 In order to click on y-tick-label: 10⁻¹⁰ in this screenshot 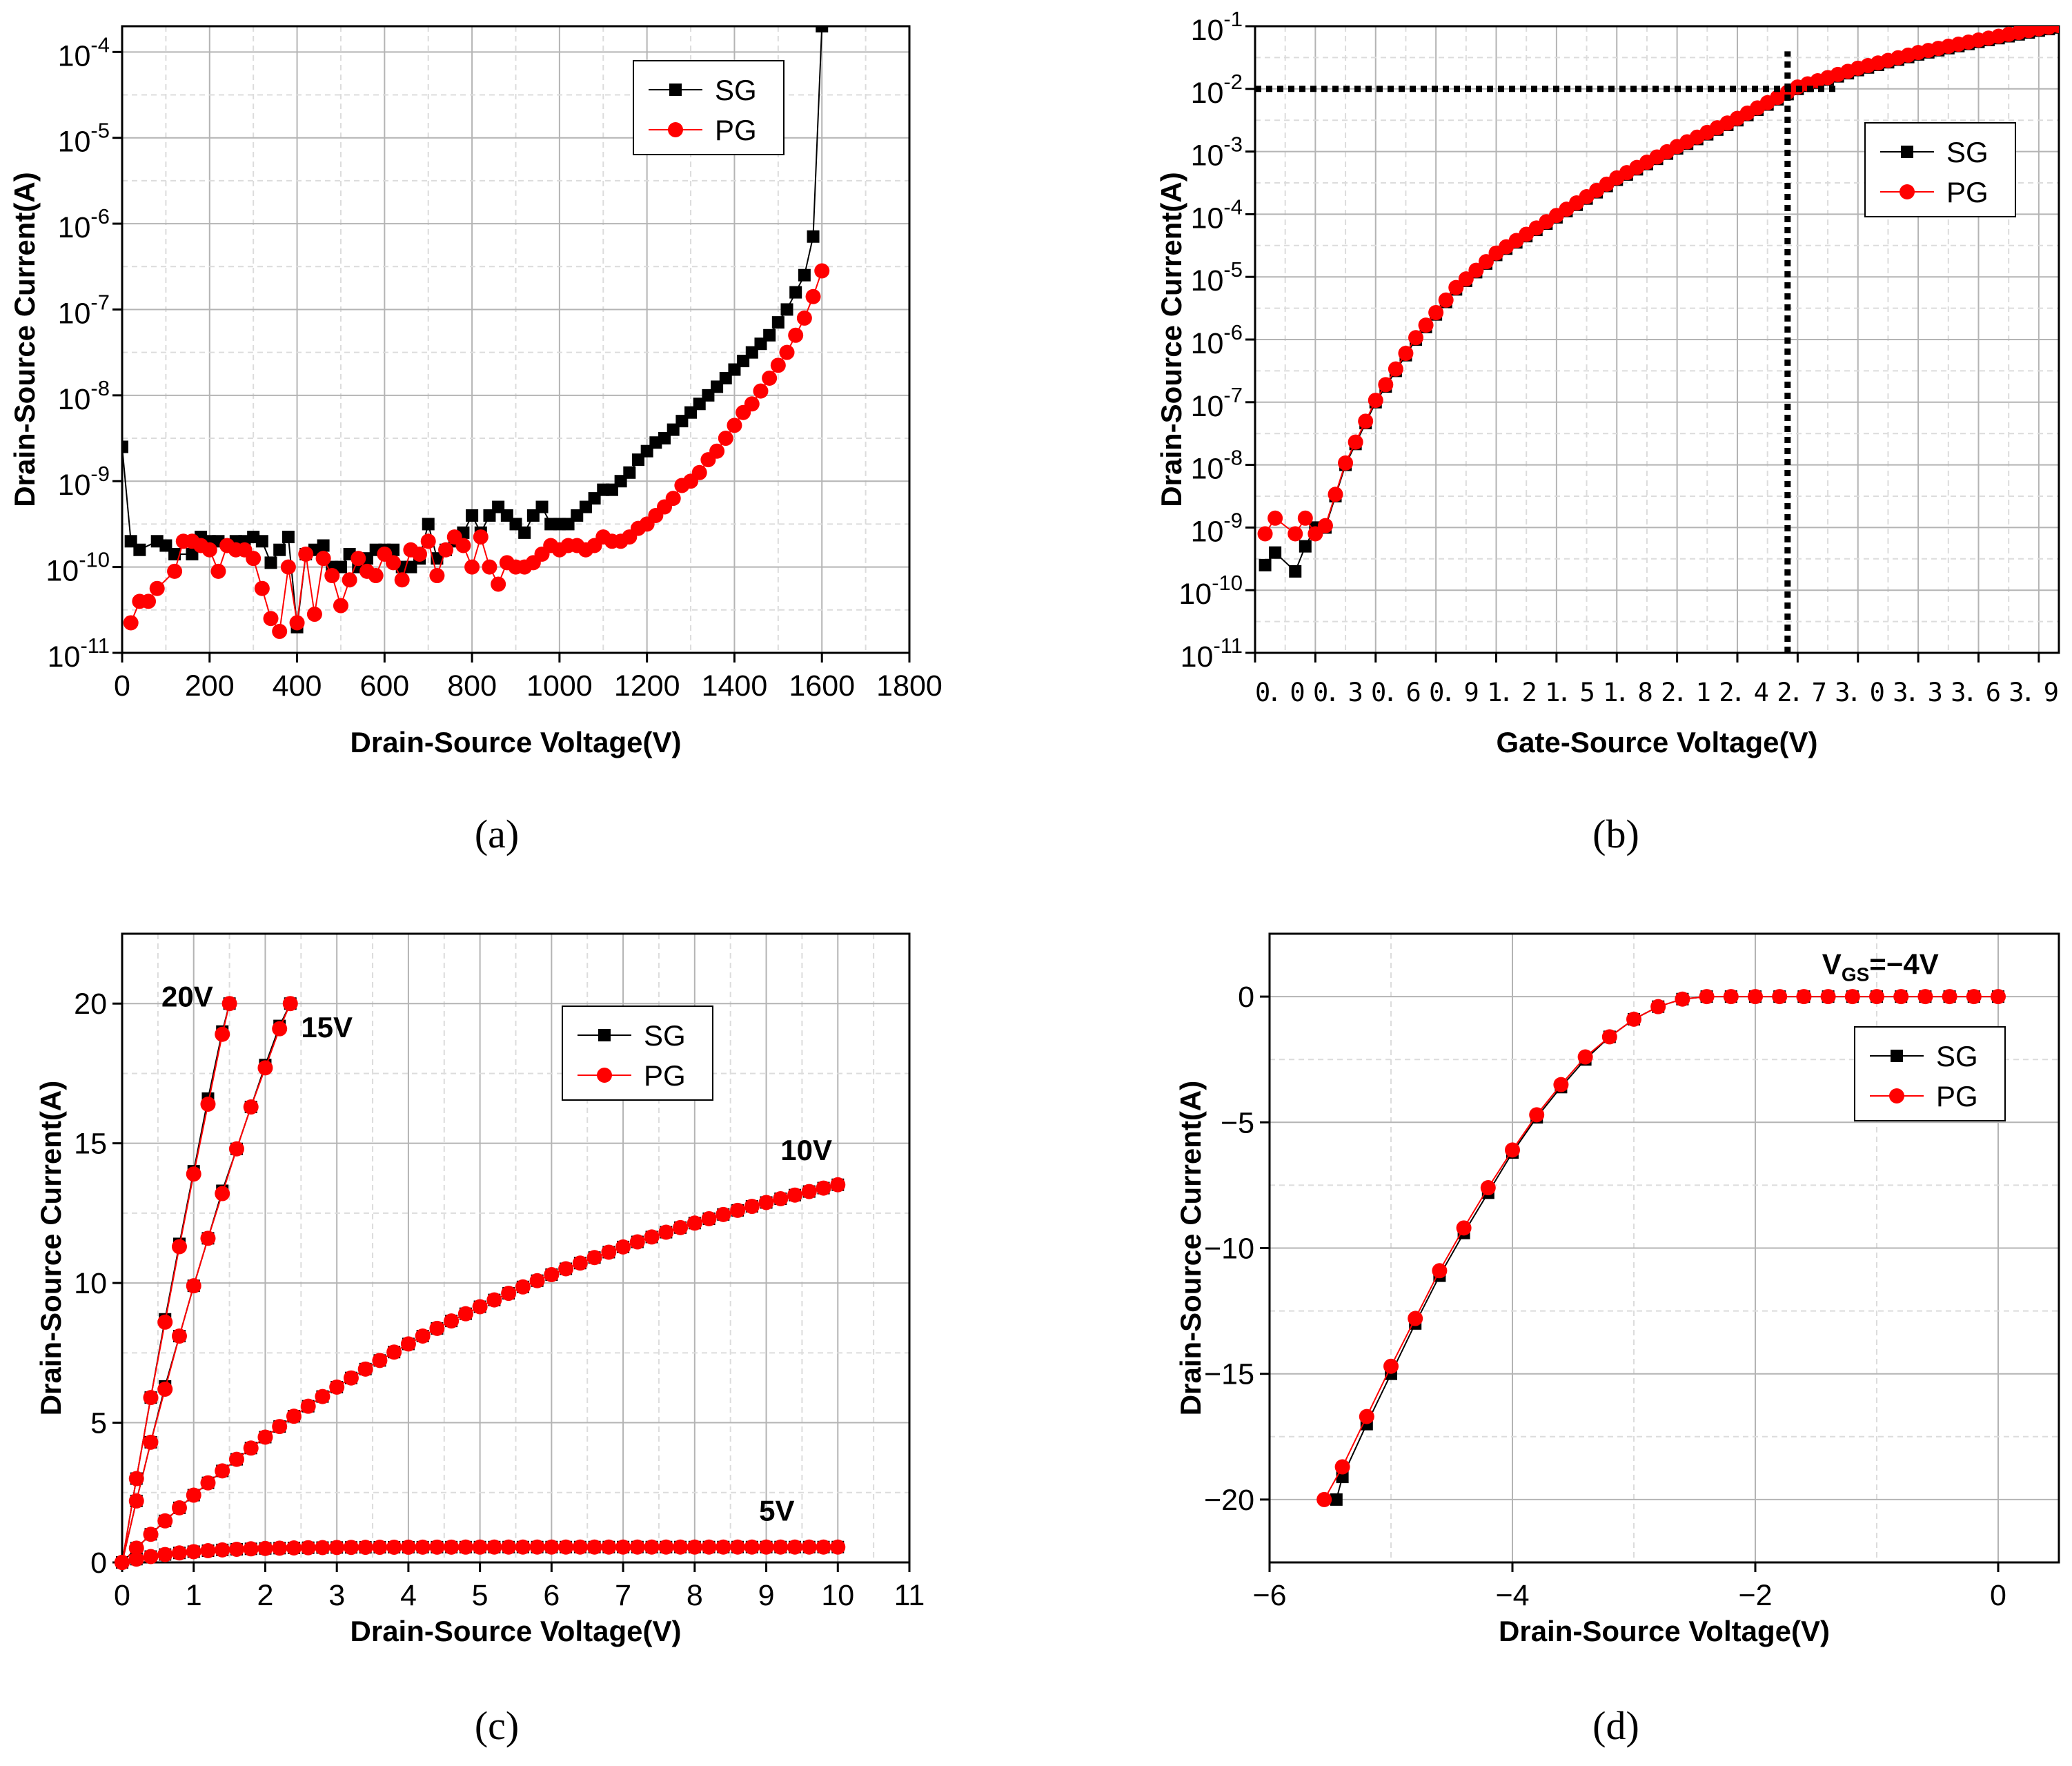, I will do `click(1210, 591)`.